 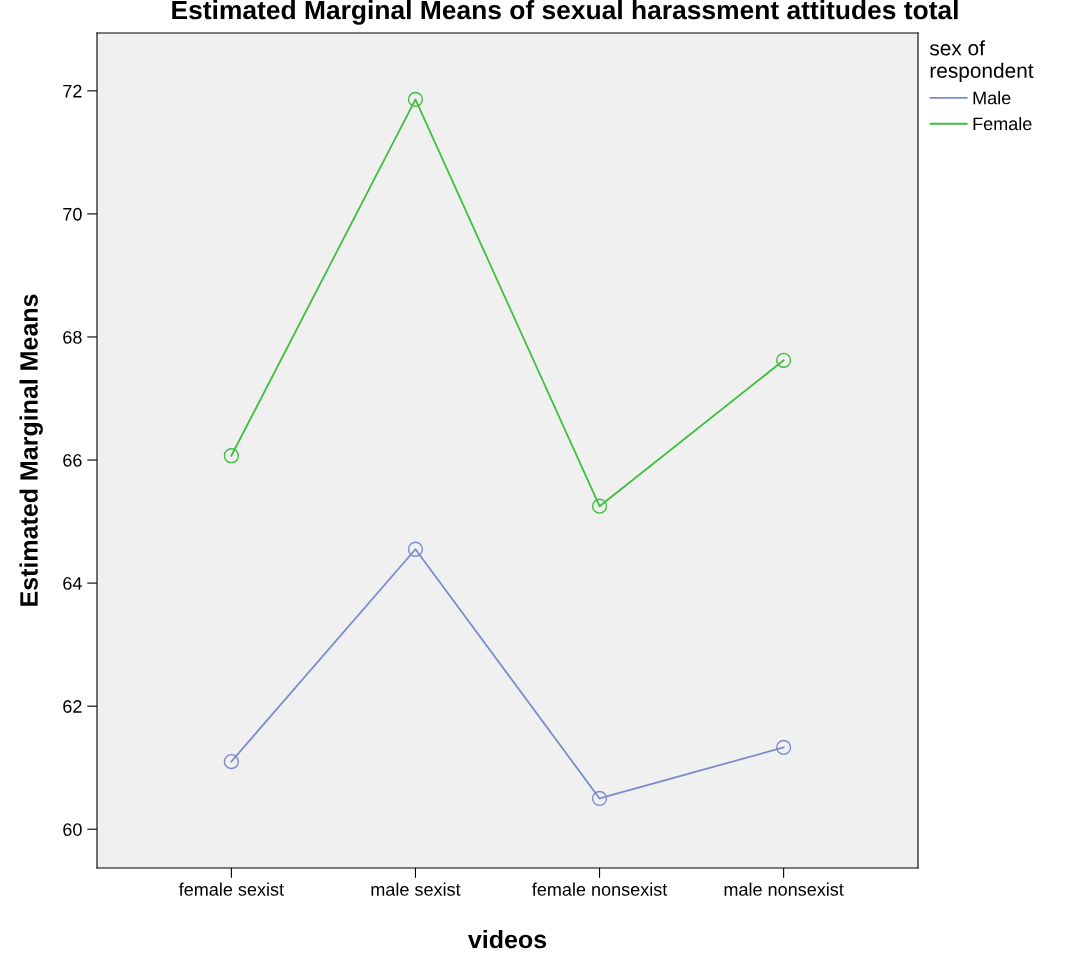 I want to click on legend-label: Male, so click(x=992, y=98).